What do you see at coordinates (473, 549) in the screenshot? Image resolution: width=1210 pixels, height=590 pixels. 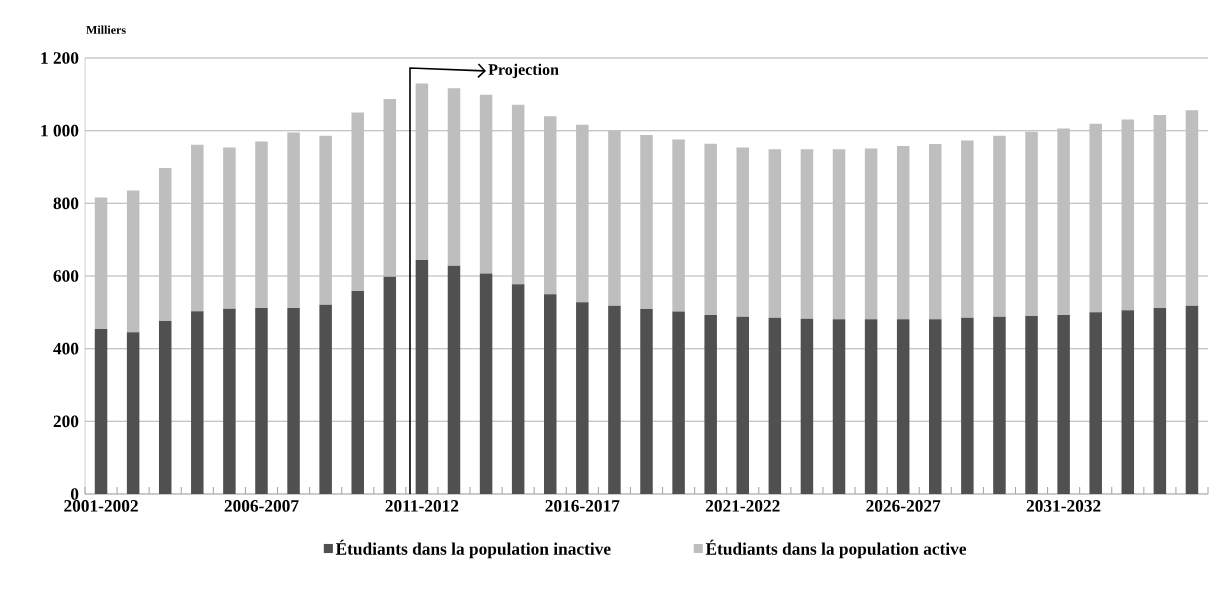 I see `legend-label: Étudiants dans la population inactive` at bounding box center [473, 549].